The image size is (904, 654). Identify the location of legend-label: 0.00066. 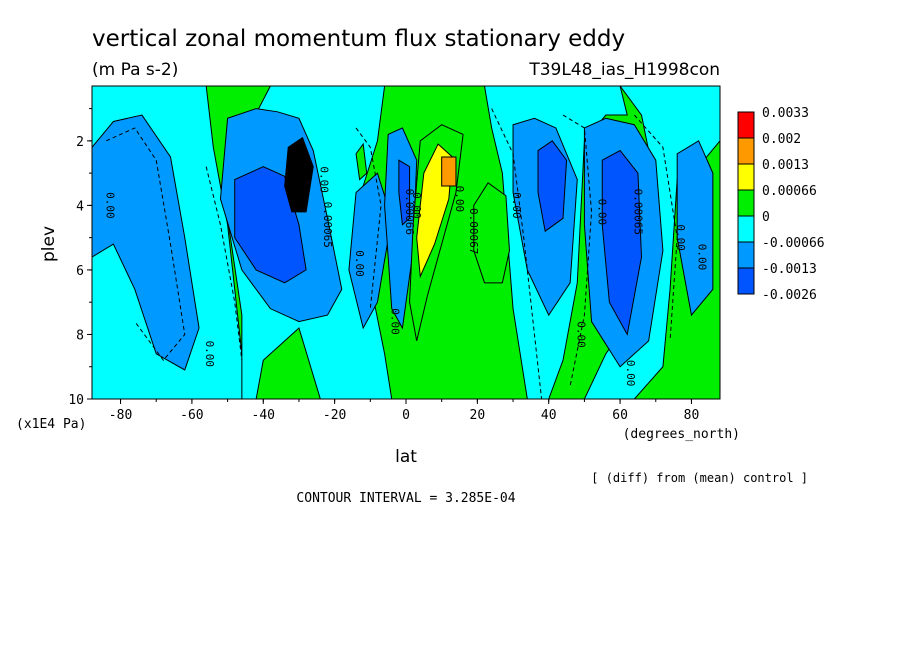
(789, 191).